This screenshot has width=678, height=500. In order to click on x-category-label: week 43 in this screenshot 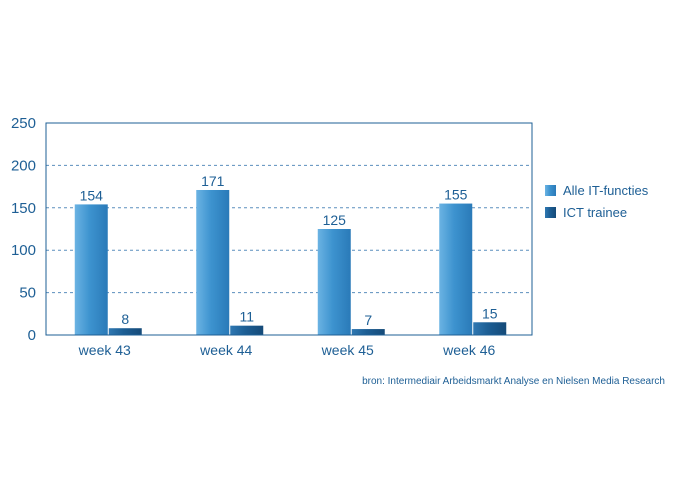, I will do `click(104, 350)`.